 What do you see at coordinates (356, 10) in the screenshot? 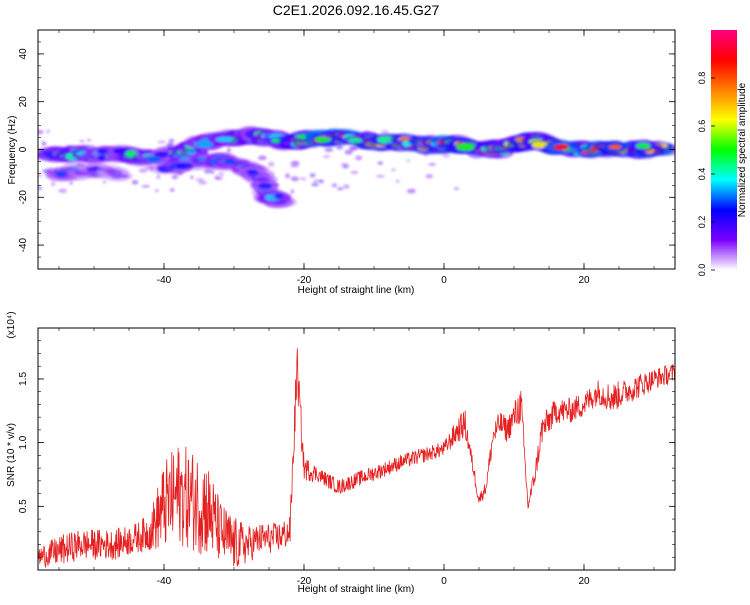
I see `chart-title: C2E1.2026.092.16.45.G27` at bounding box center [356, 10].